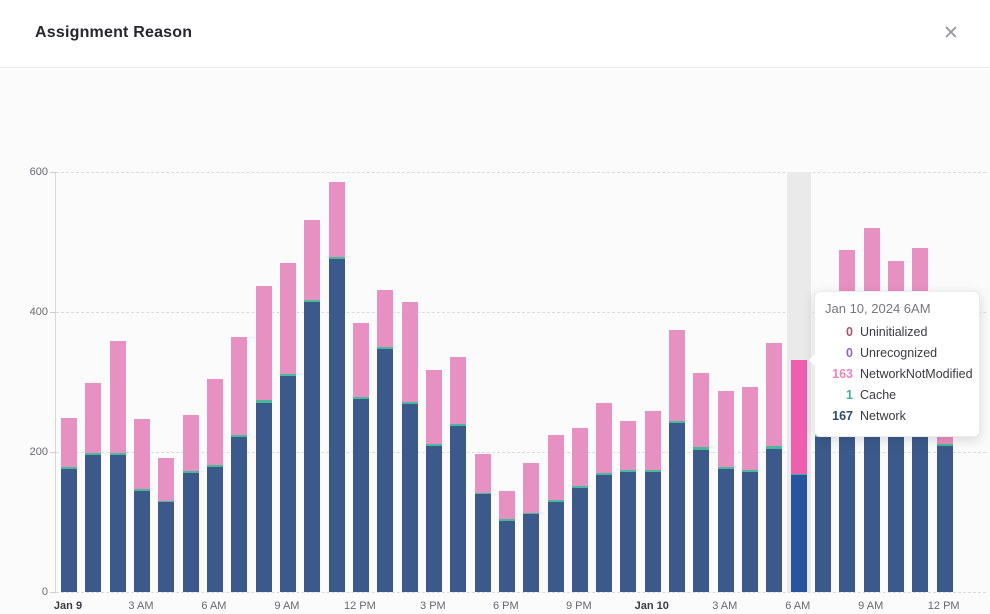 The width and height of the screenshot is (990, 614). I want to click on bar-jan-9-10pm, so click(604, 497).